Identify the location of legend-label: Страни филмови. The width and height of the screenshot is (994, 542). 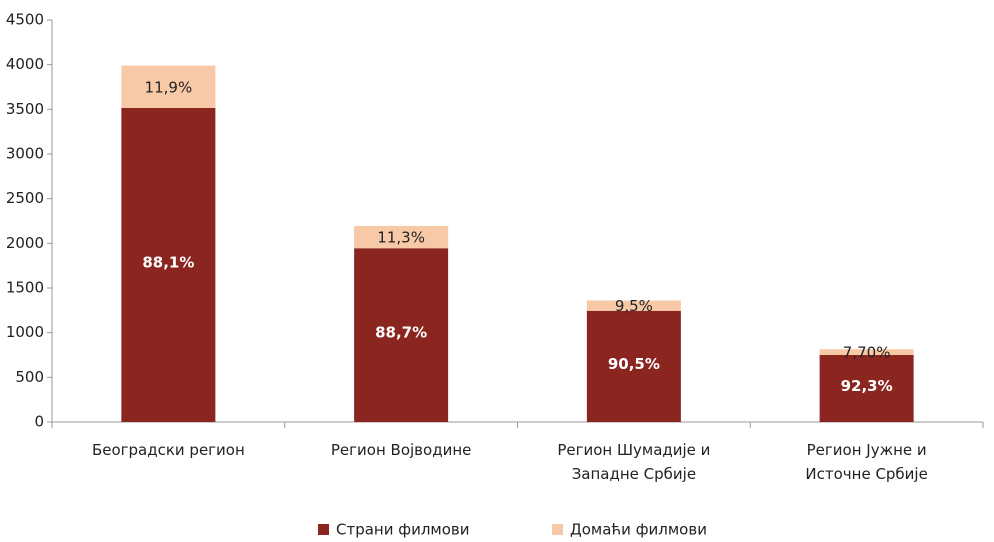
(403, 530).